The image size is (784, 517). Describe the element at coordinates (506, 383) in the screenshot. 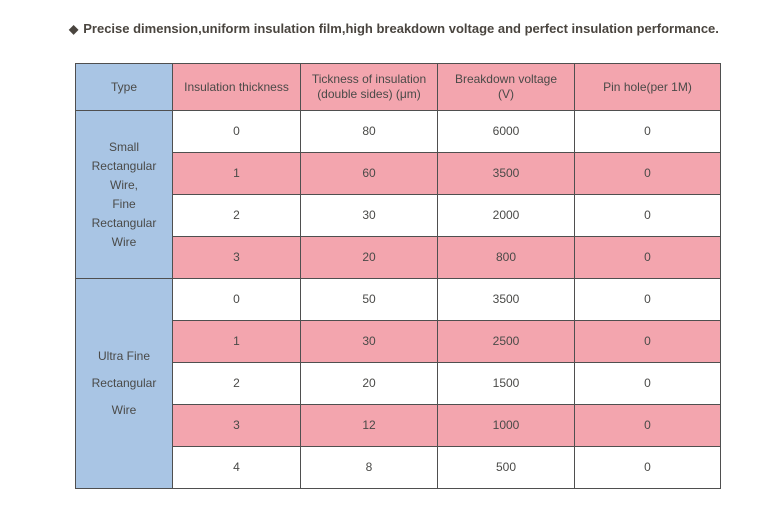

I see `cell-breakdown-voltage: 1500` at that location.